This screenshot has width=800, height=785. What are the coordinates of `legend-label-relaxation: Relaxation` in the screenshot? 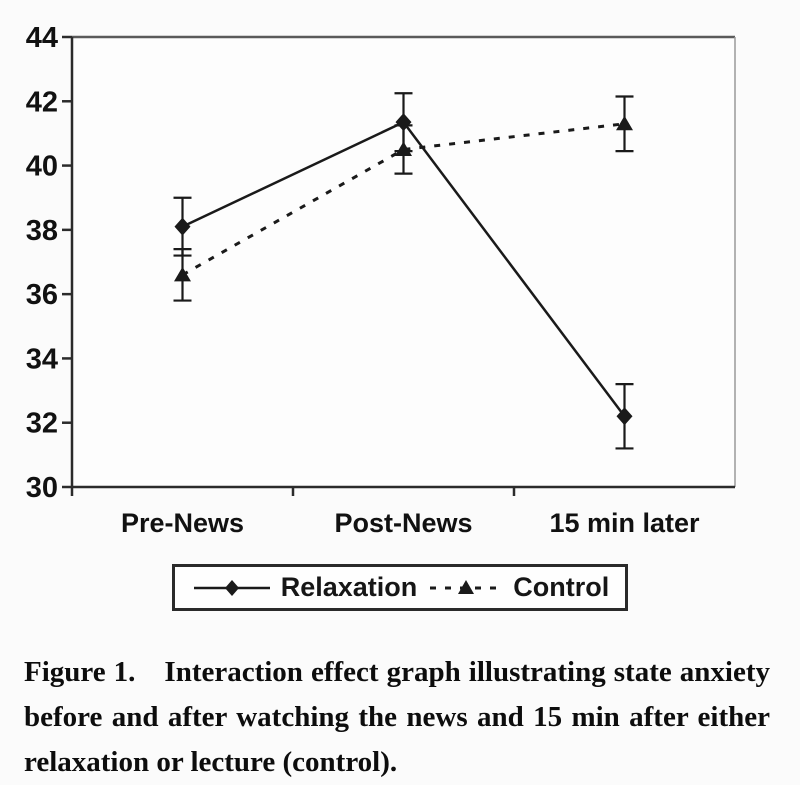 It's located at (349, 587).